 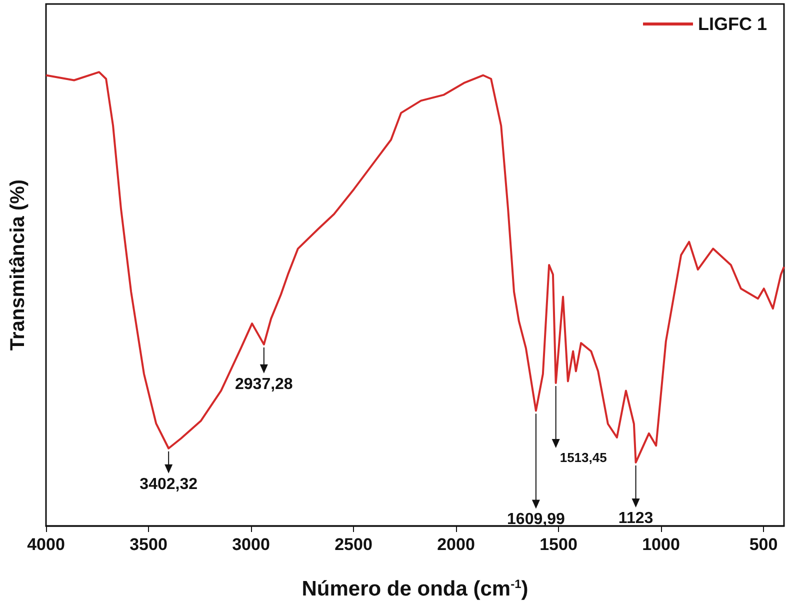 I want to click on y-axis-title: Transmitância (%), so click(x=18, y=265).